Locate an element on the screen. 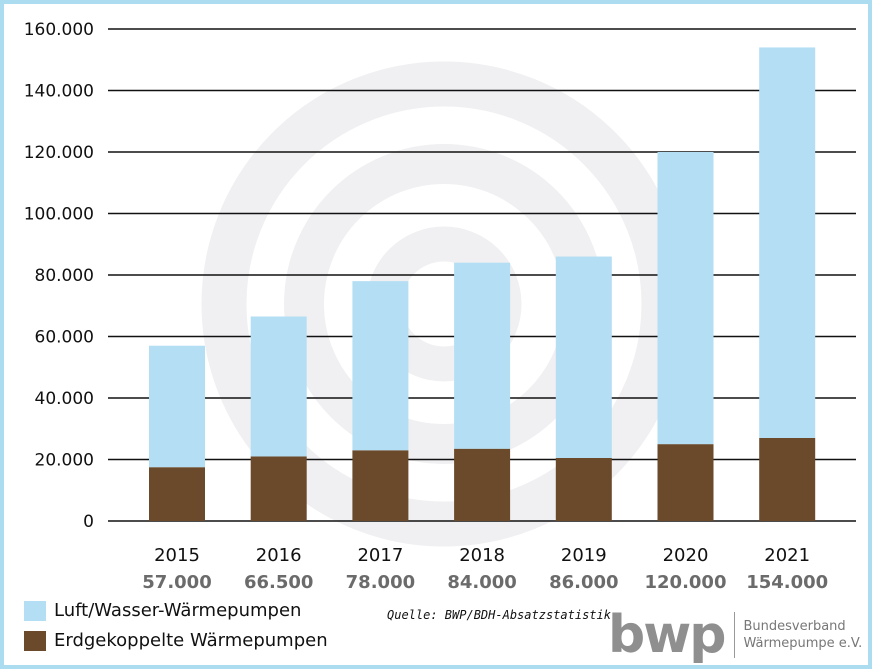 The width and height of the screenshot is (872, 669). x-tick-label: 2016 is located at coordinates (279, 555).